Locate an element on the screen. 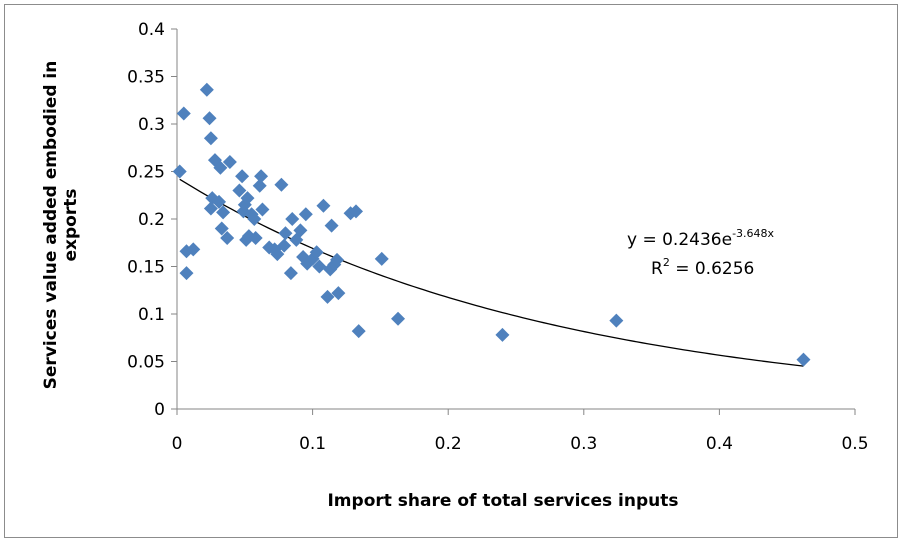  x-ticks: 0 0.1 0.2 0.3 0.4 0.5 is located at coordinates (520, 431).